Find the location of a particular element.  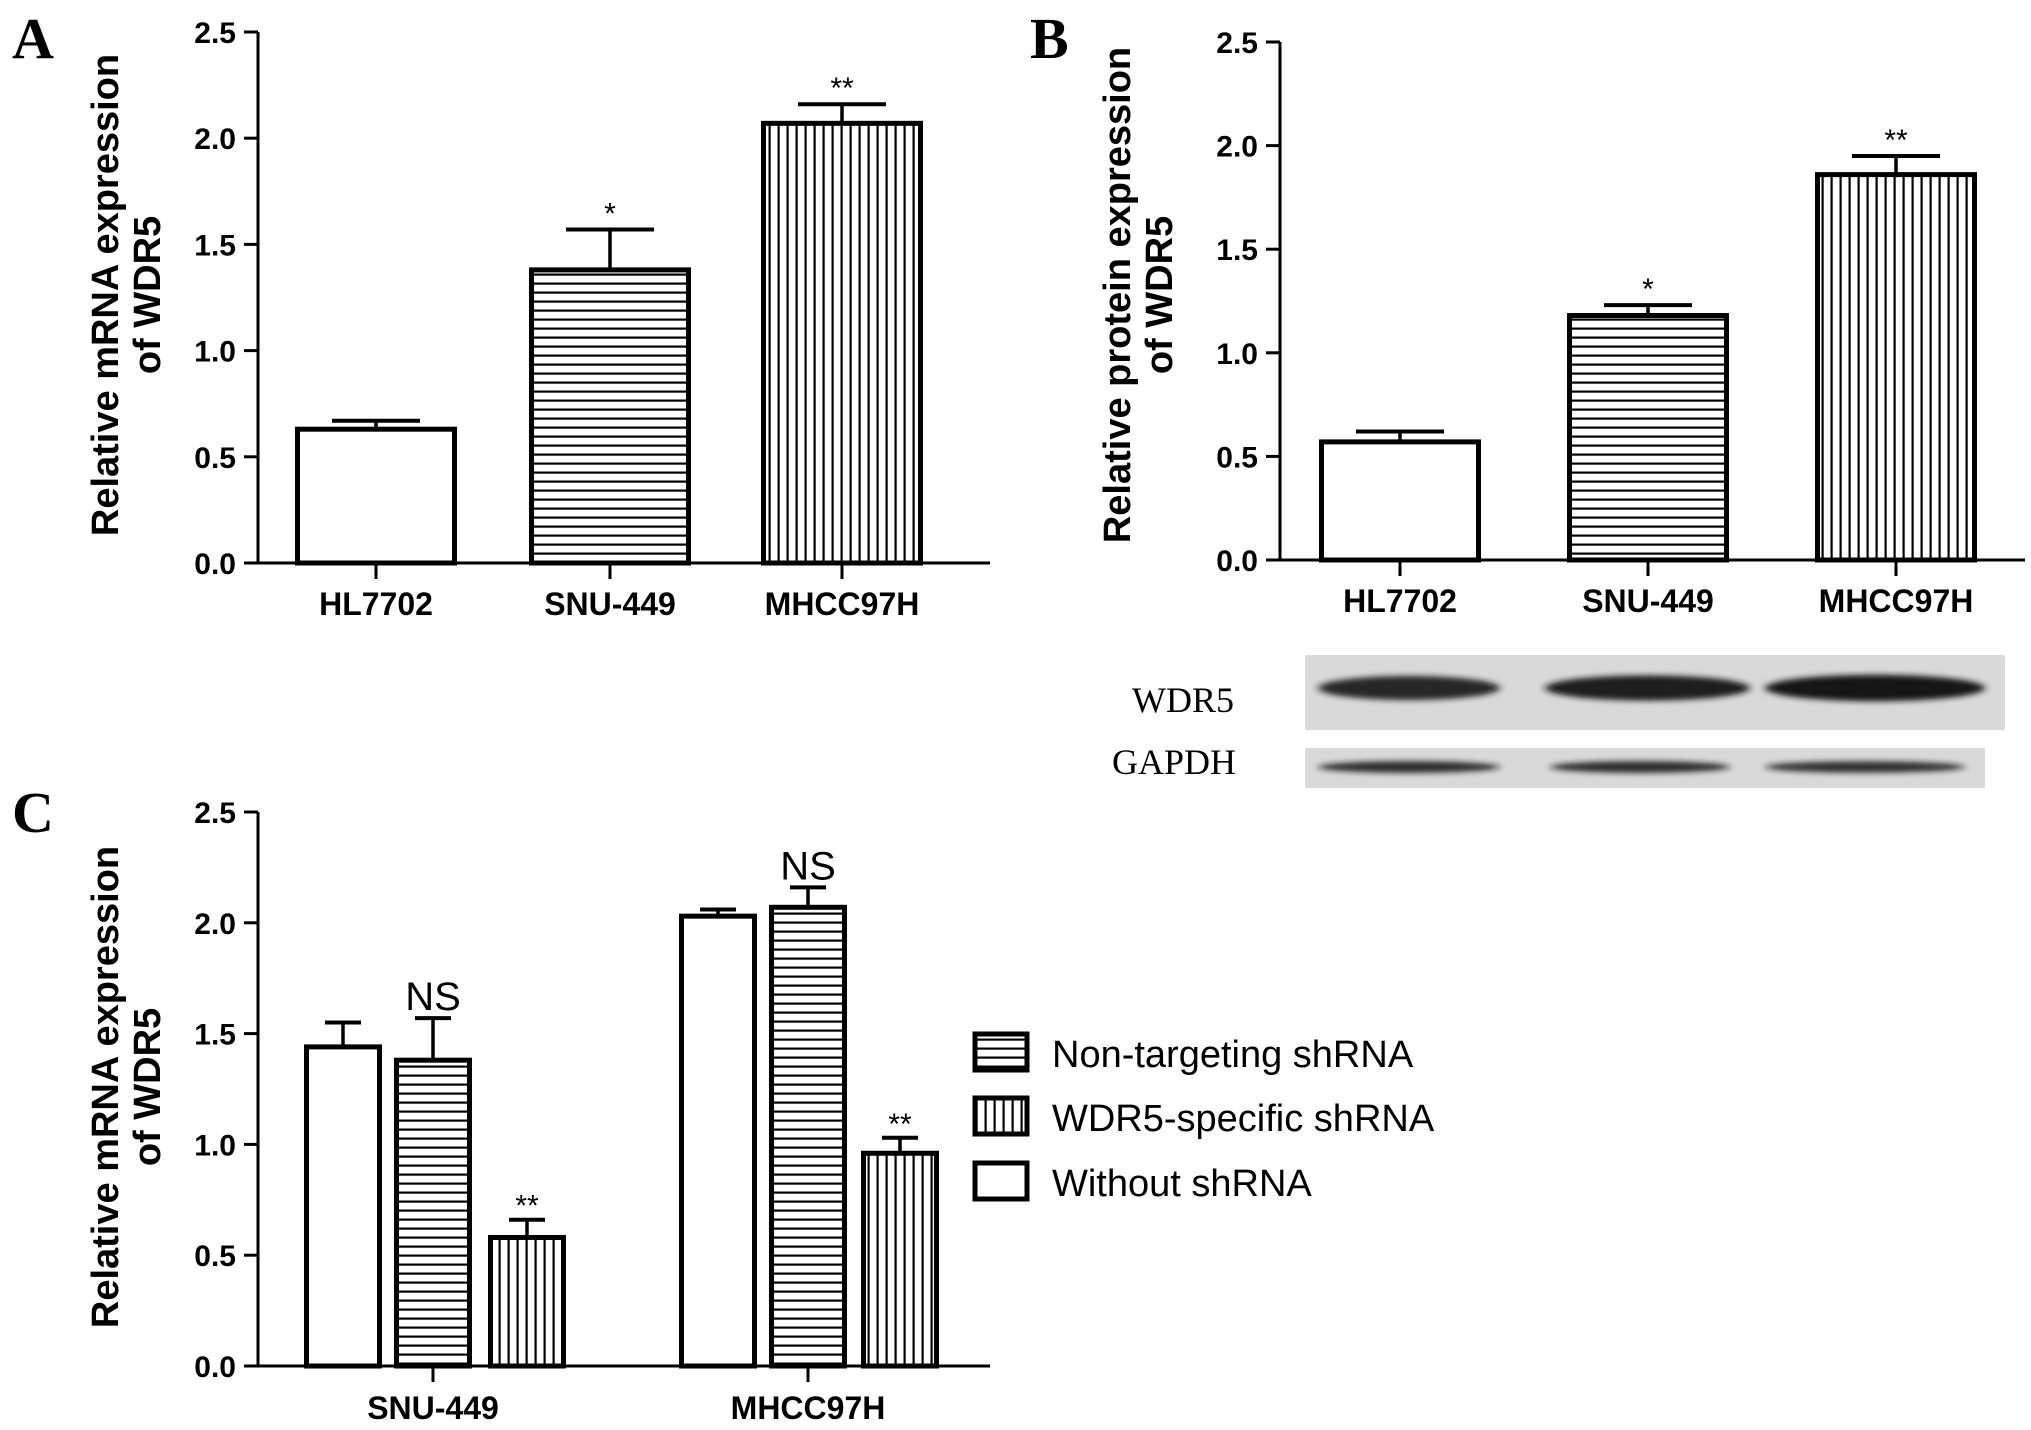

blot-label-wdr5: WDR5 is located at coordinates (1183, 700).